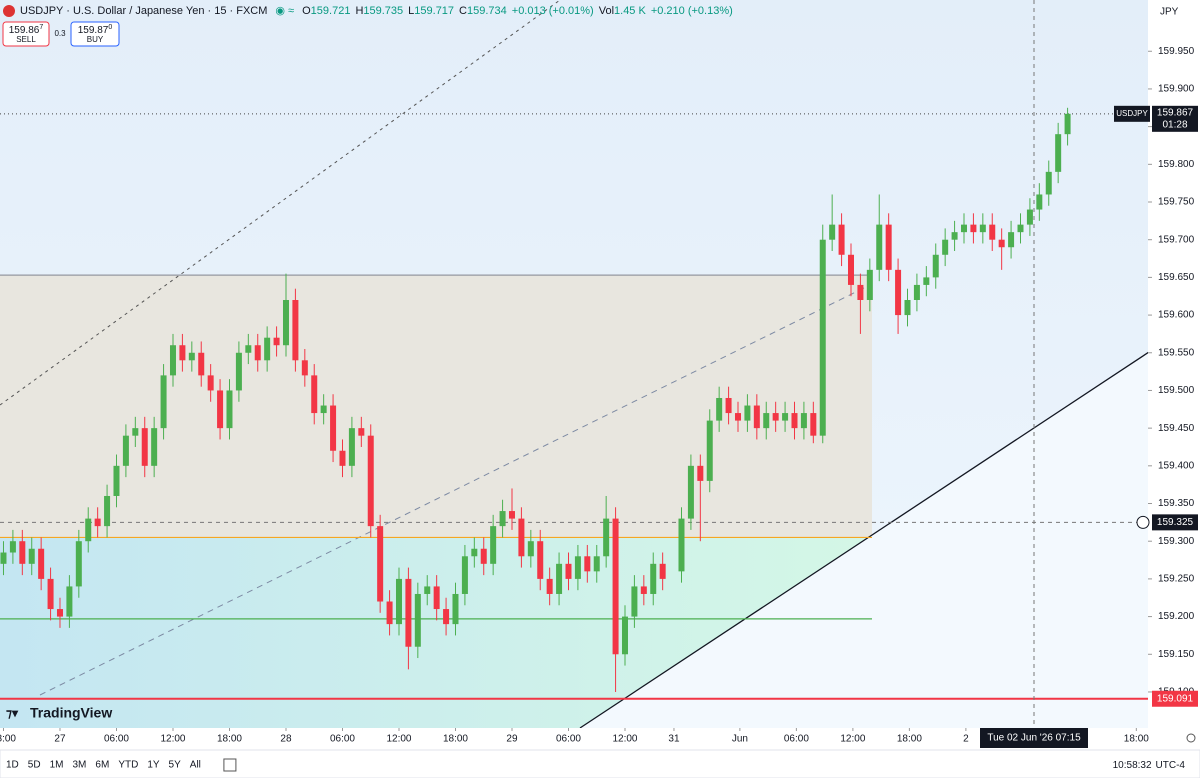  What do you see at coordinates (553, 11) in the screenshot?
I see `change: +0.013 (+0.01%)` at bounding box center [553, 11].